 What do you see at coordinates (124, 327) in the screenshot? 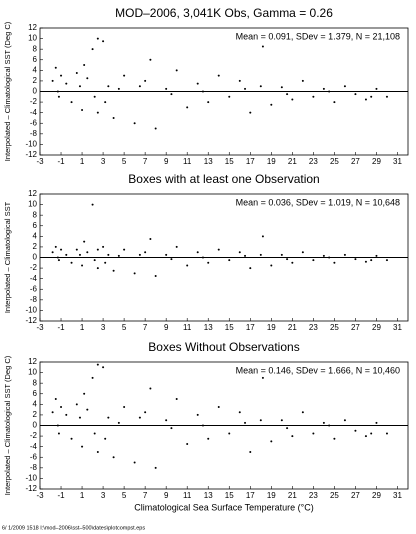
I see `x-tick-label: 5` at bounding box center [124, 327].